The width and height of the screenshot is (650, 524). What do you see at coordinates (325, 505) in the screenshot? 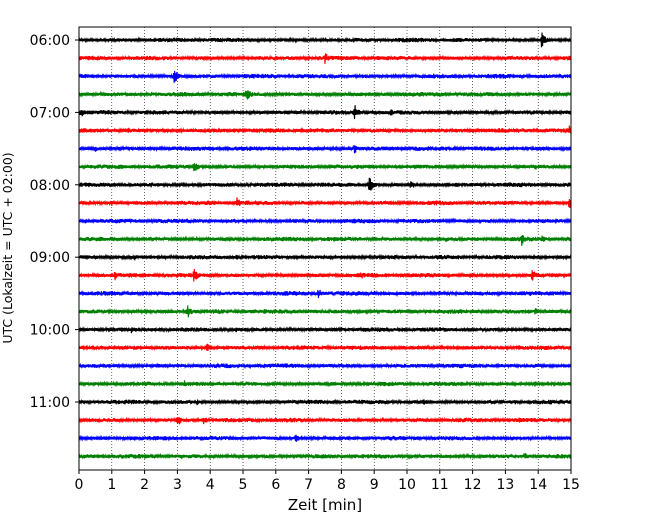
I see `x-axis-label: Zeit [min]` at bounding box center [325, 505].